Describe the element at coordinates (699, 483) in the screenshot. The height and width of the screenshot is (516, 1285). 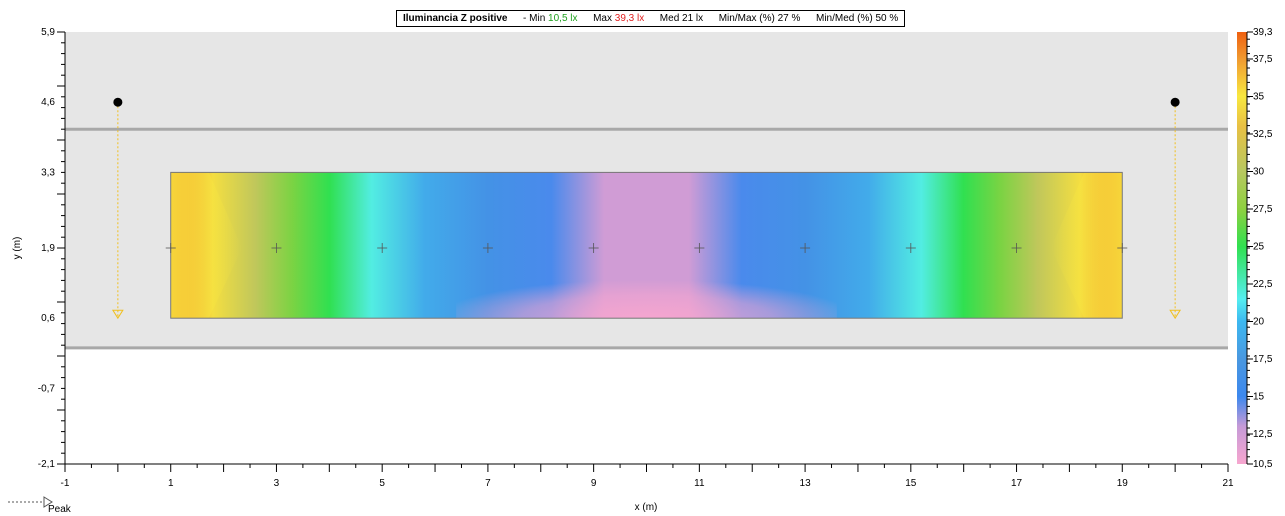
I see `x-tick-label: 11` at that location.